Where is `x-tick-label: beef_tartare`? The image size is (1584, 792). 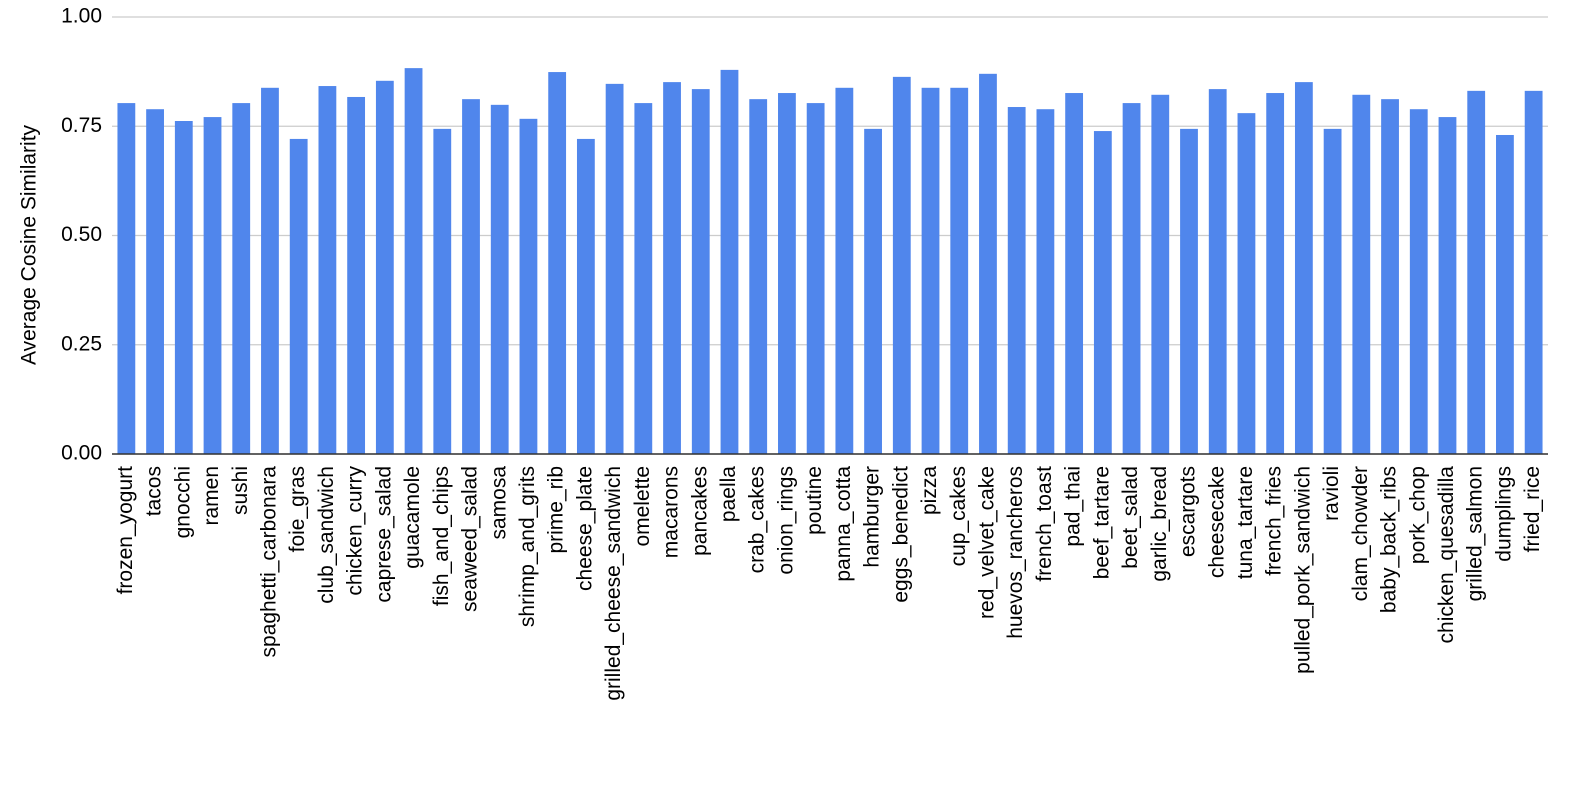 x-tick-label: beef_tartare is located at coordinates (1101, 522).